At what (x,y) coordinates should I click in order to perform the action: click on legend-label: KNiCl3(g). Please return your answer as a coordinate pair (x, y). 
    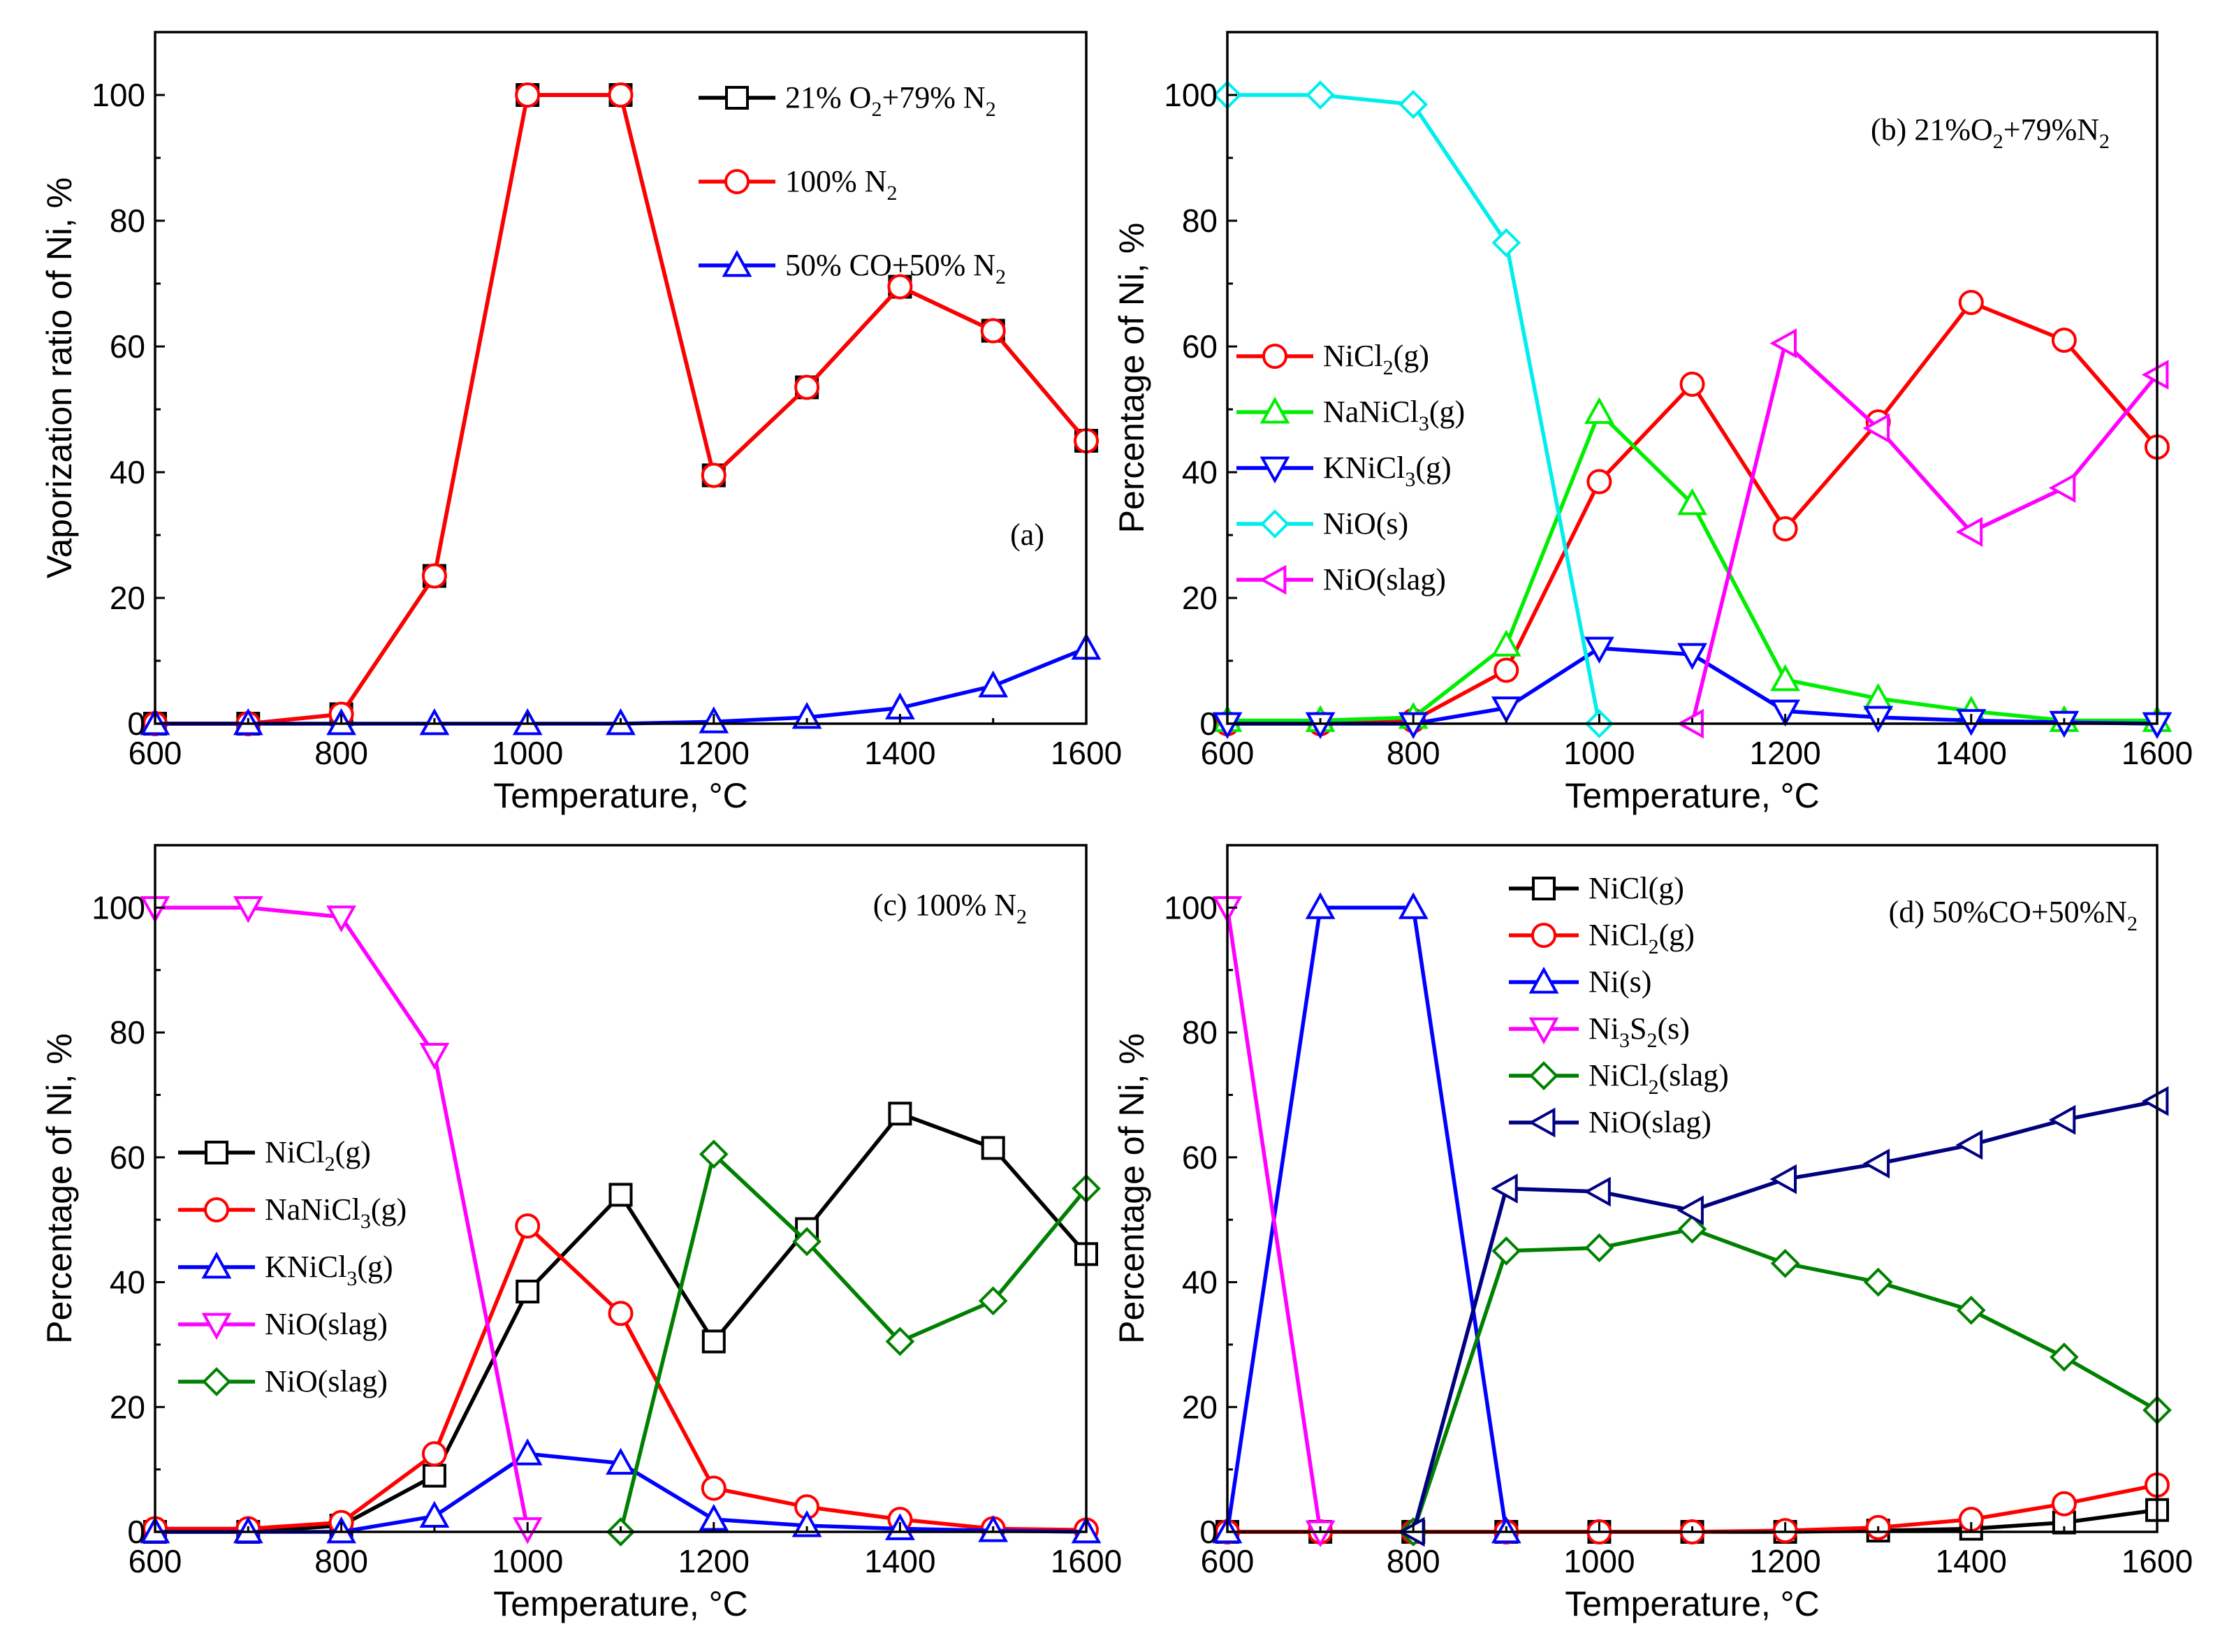
    Looking at the image, I should click on (1387, 471).